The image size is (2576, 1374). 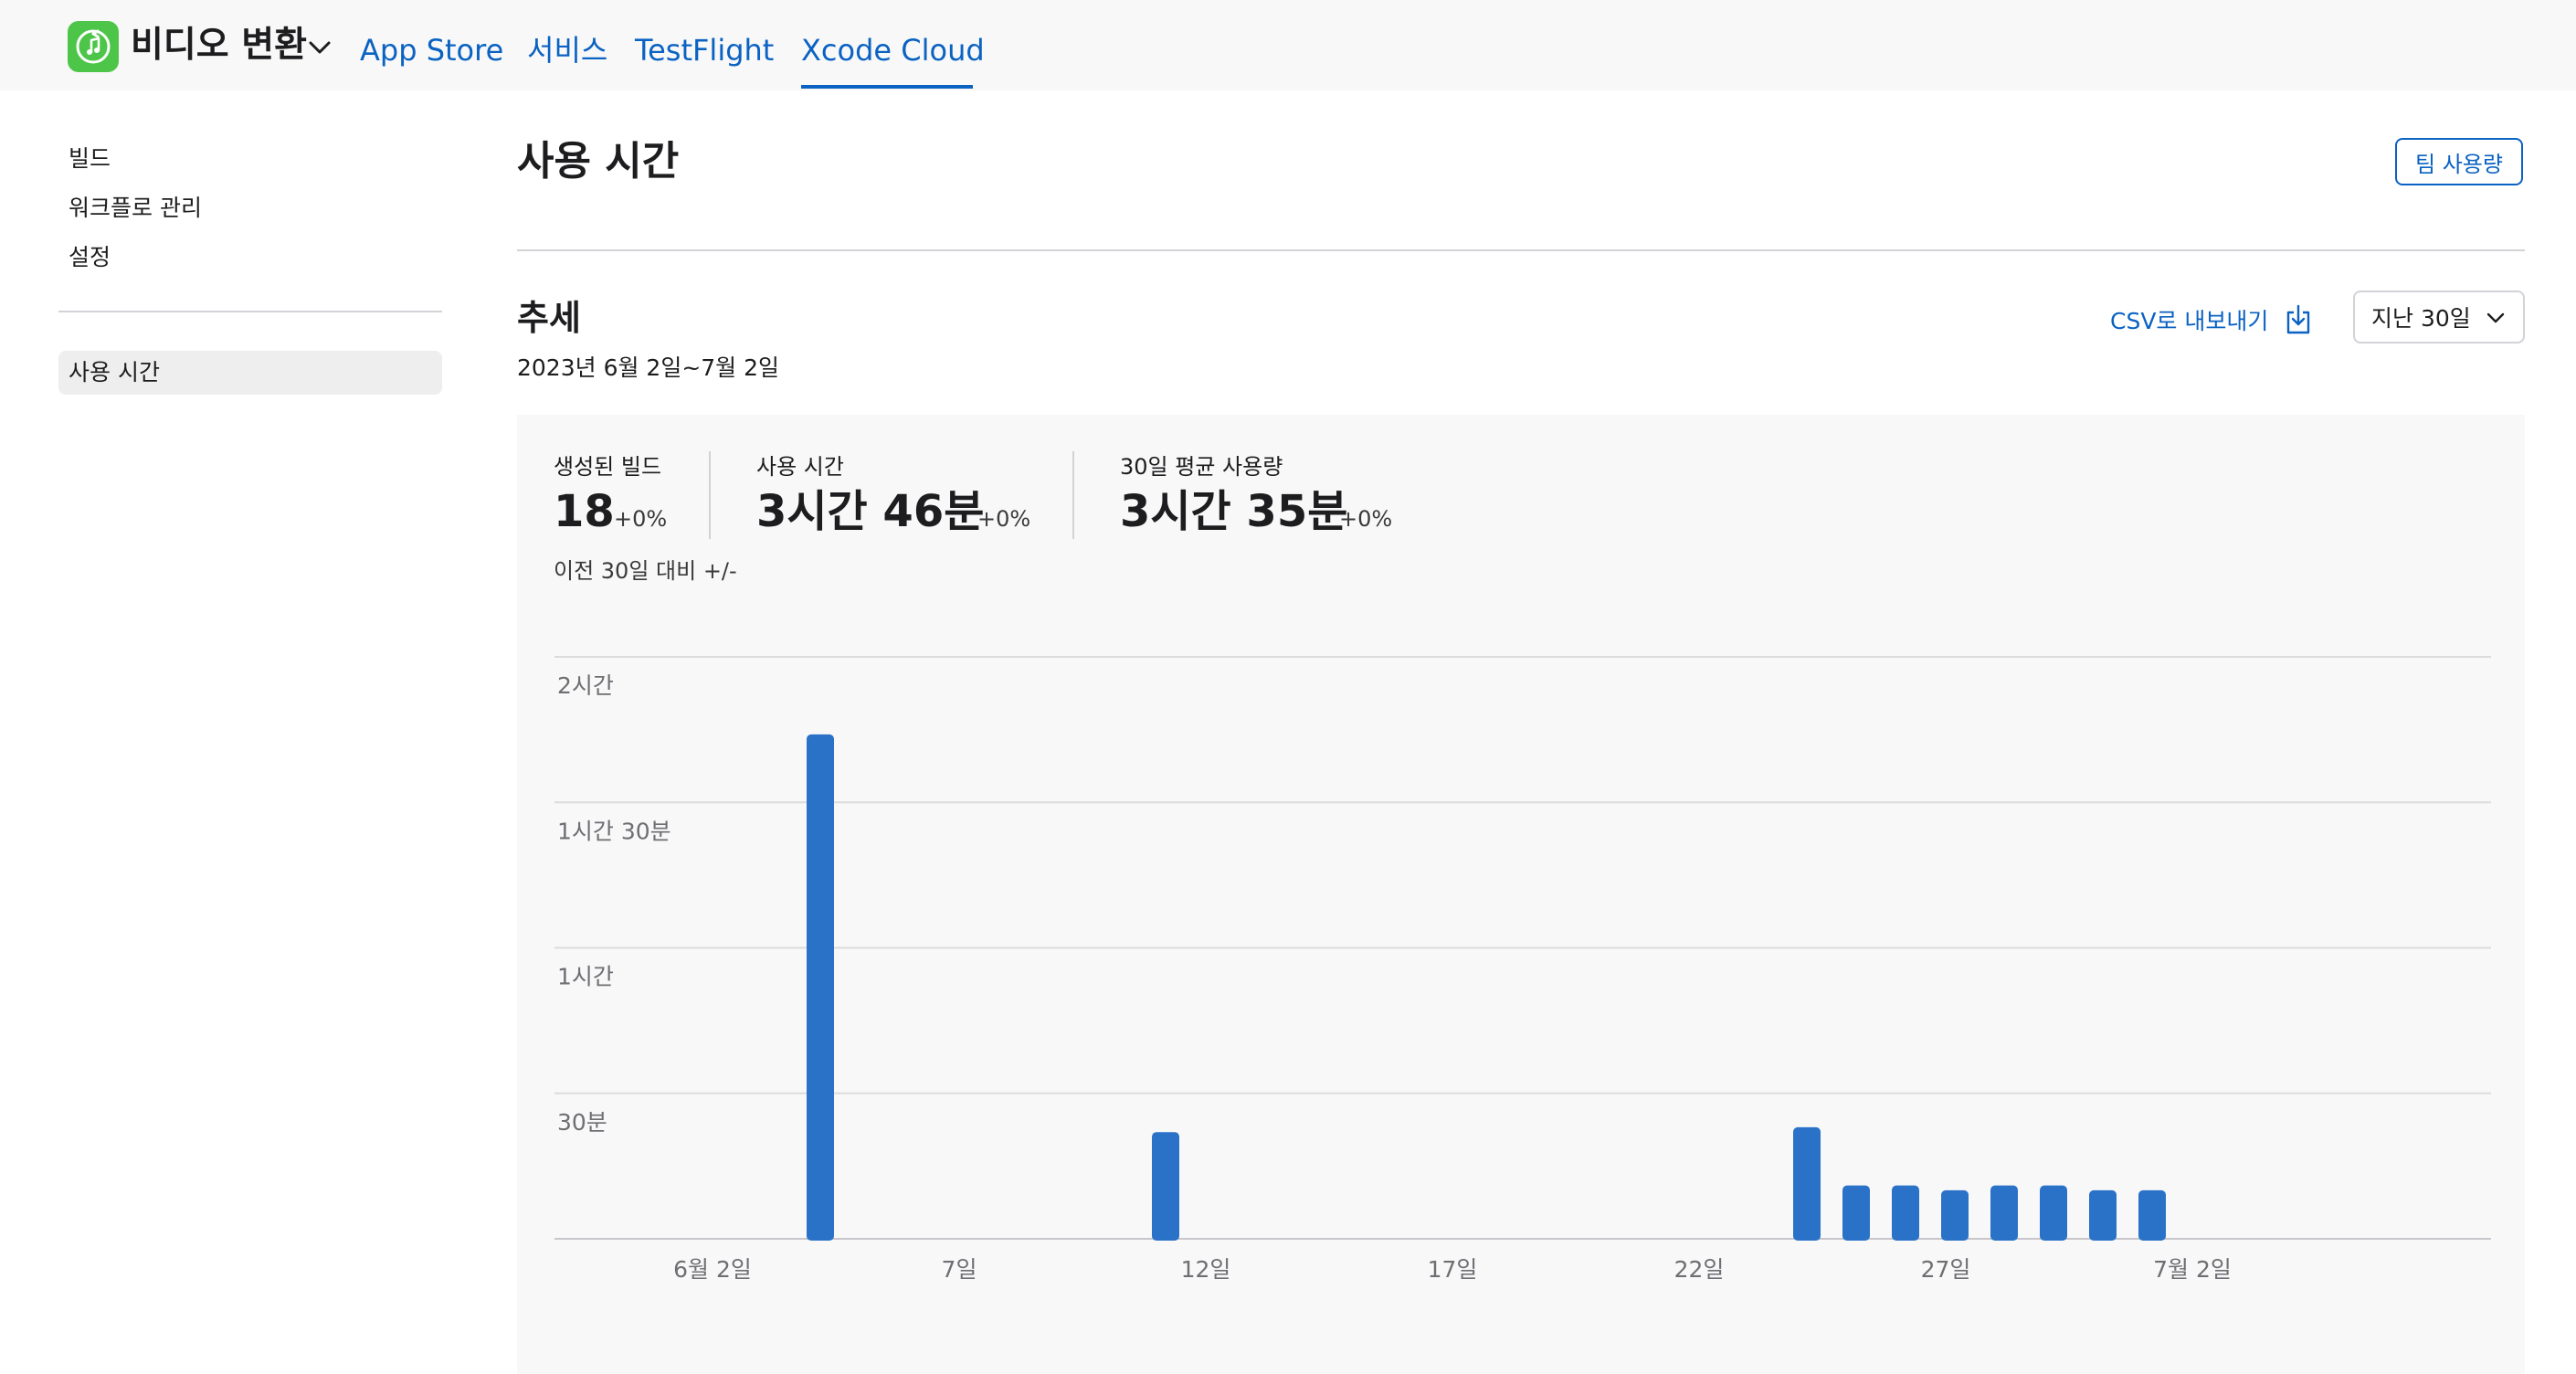 I want to click on date-range-select: 지난 30일, so click(x=2439, y=317).